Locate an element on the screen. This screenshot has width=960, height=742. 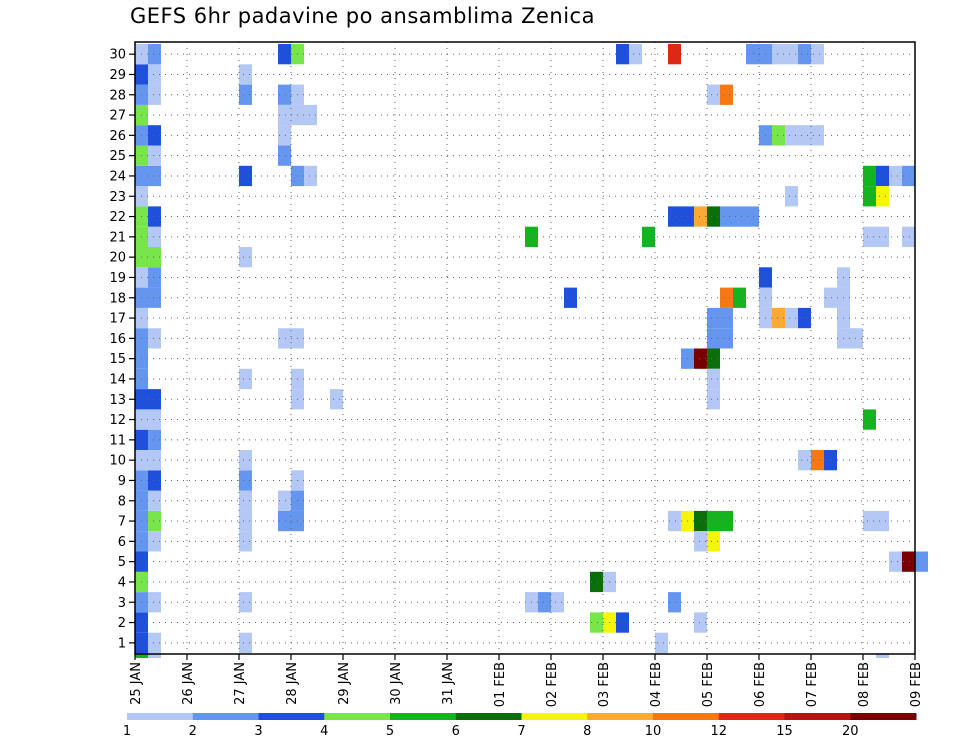
y-tick-label: 26 is located at coordinates (117, 136).